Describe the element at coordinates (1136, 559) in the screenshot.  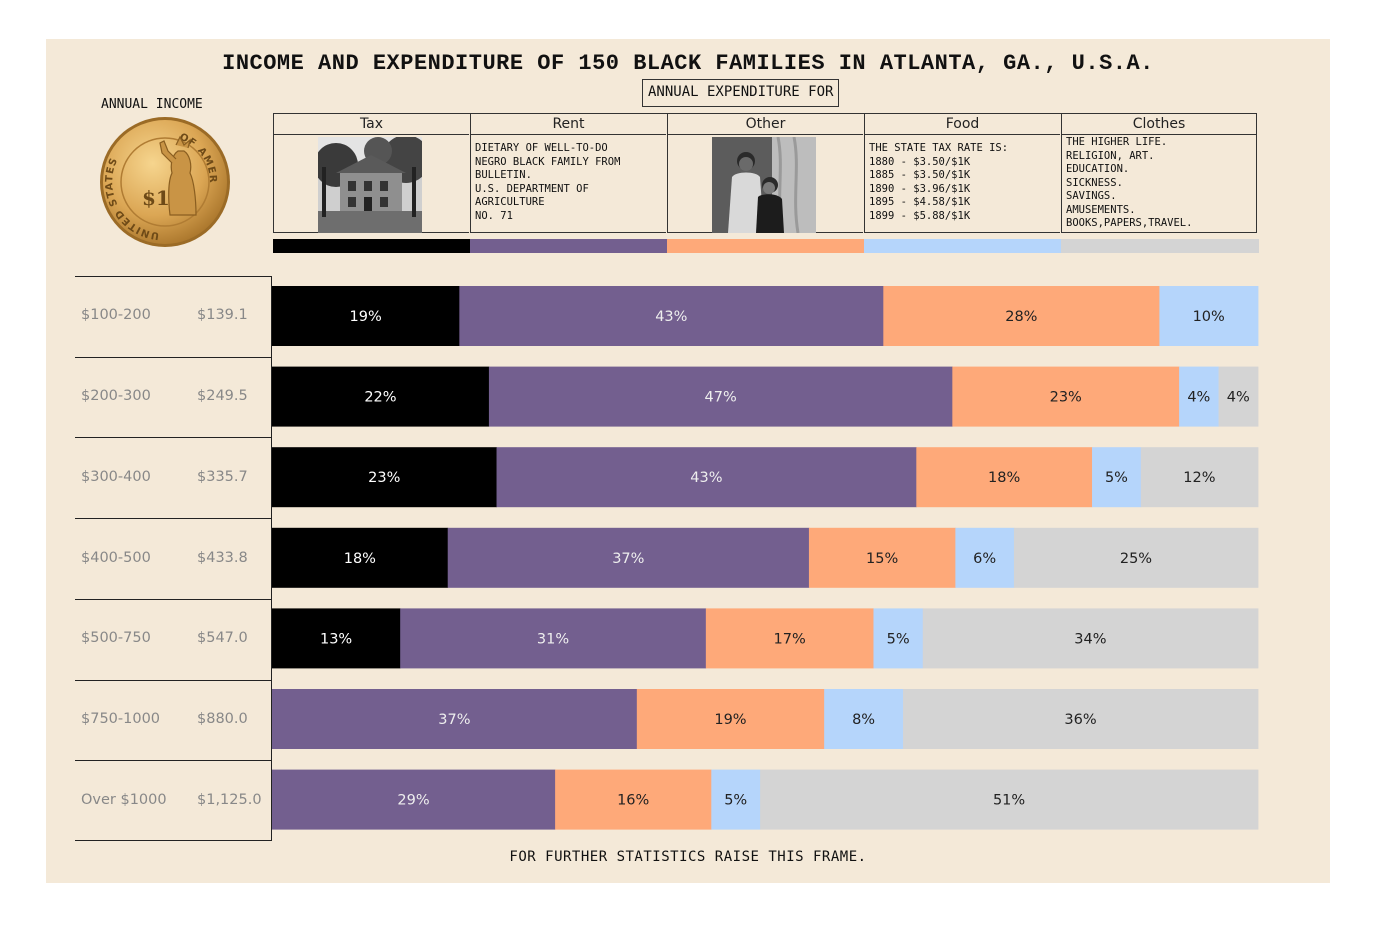
I see `bar-value-label: 25%` at that location.